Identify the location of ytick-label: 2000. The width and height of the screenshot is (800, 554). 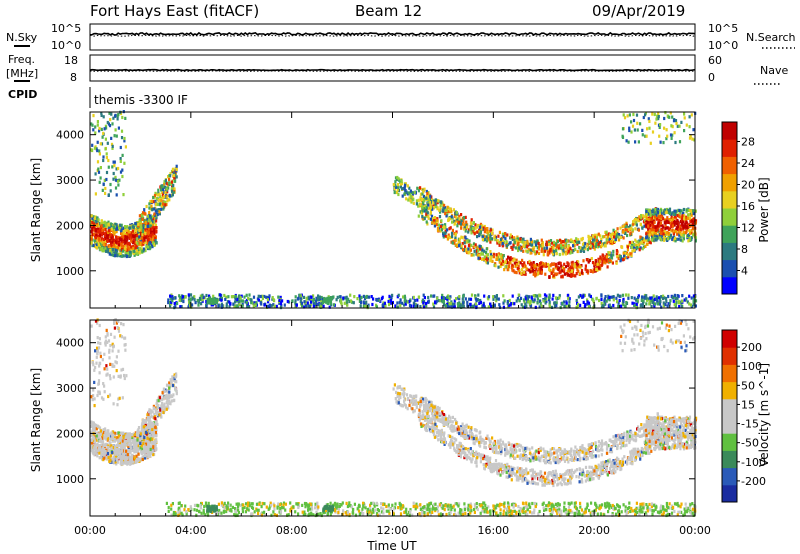
(70, 225).